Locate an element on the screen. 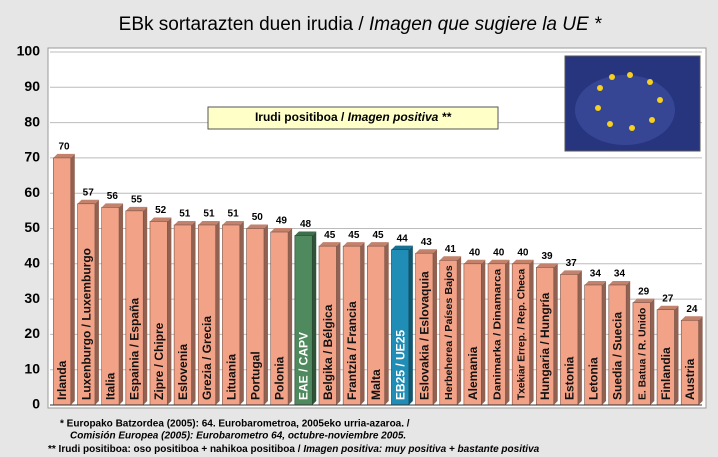 The width and height of the screenshot is (718, 457). y-tick-label: 70 is located at coordinates (32, 157).